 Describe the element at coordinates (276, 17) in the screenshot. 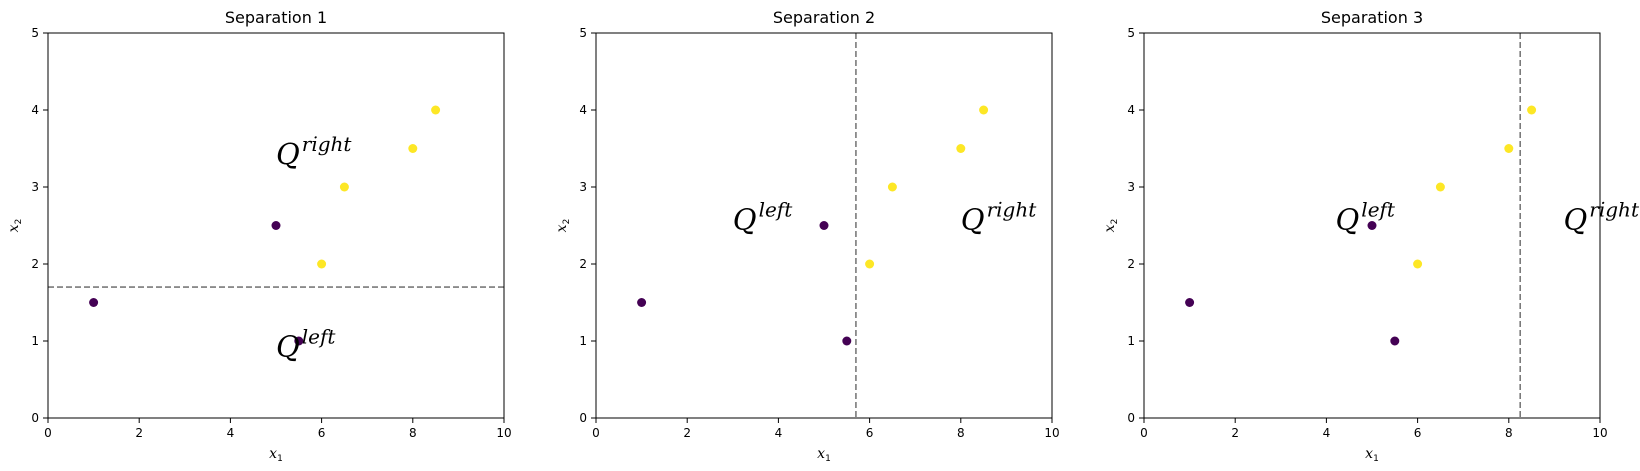

I see `subplot-title: Separation 1` at that location.